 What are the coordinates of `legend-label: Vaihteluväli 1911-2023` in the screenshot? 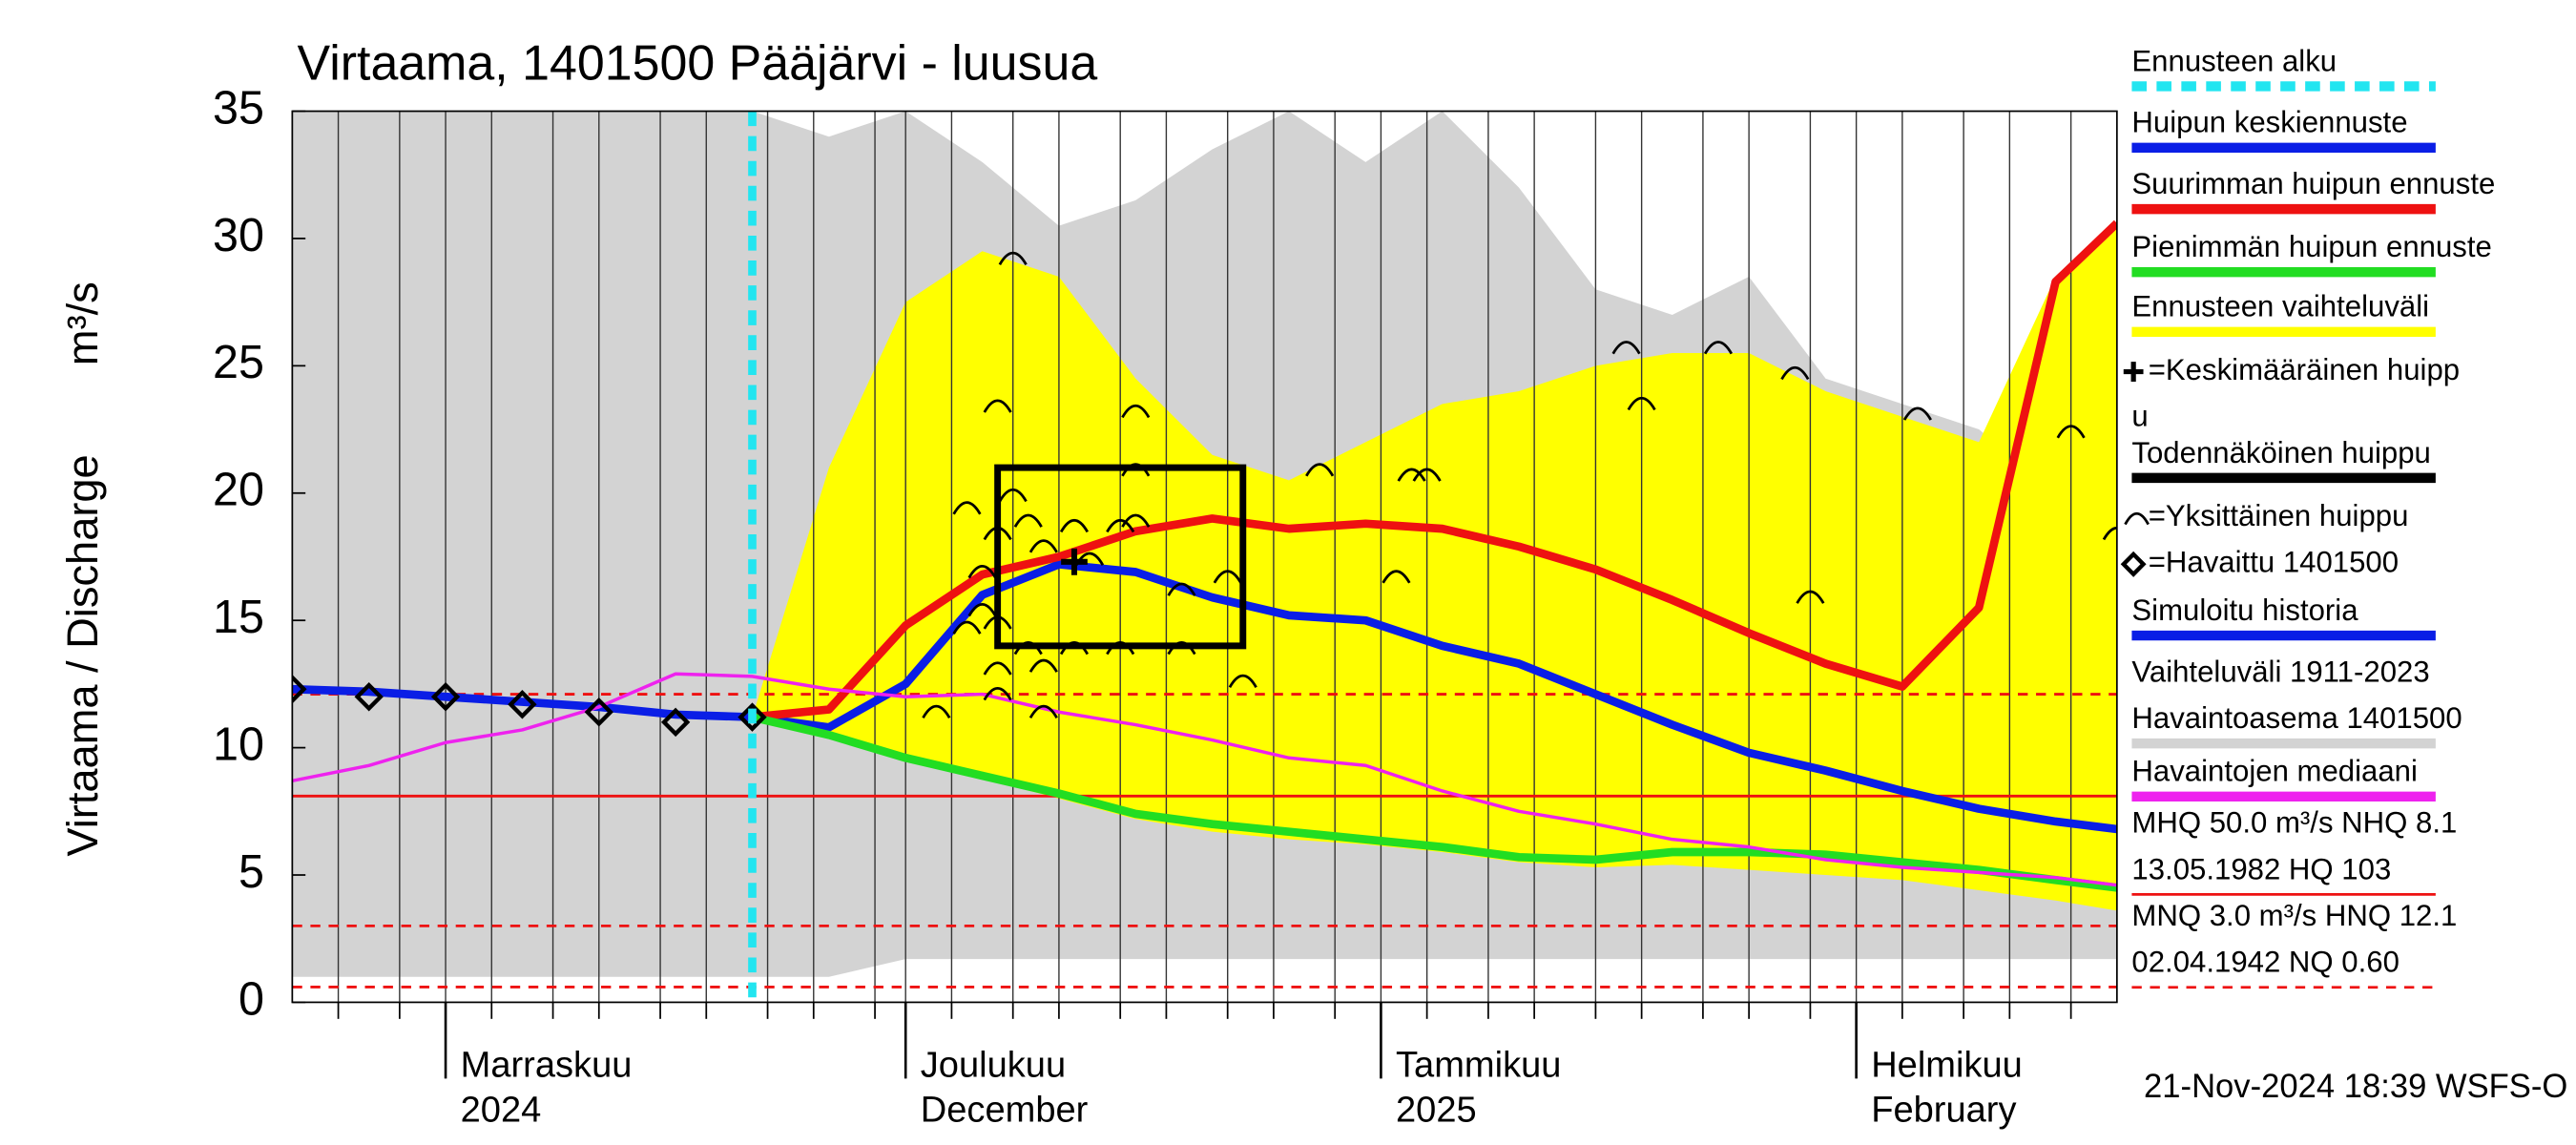 It's located at (2280, 671).